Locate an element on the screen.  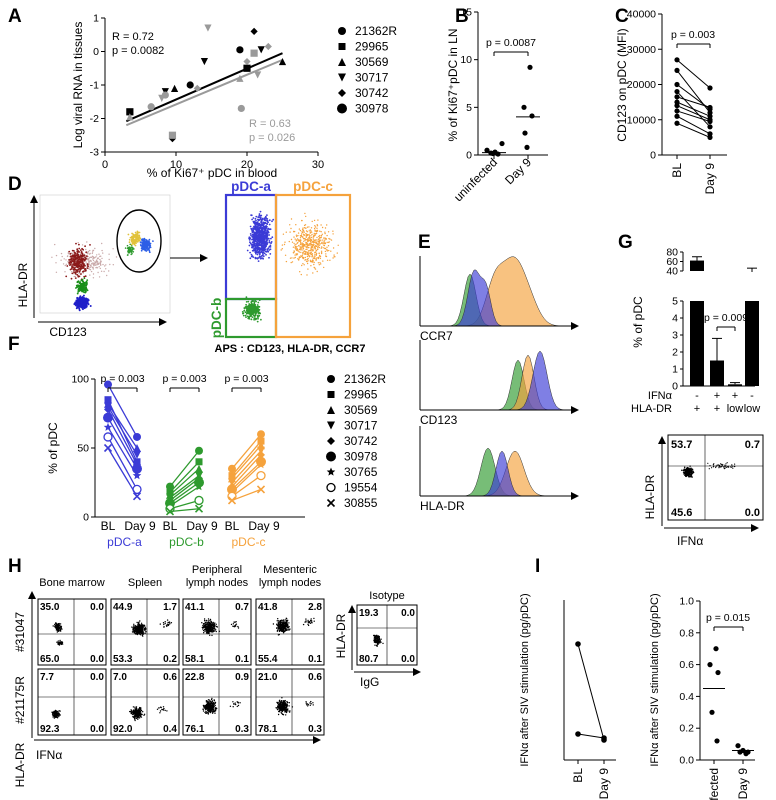
paired-line is located at coordinates (122, 451).